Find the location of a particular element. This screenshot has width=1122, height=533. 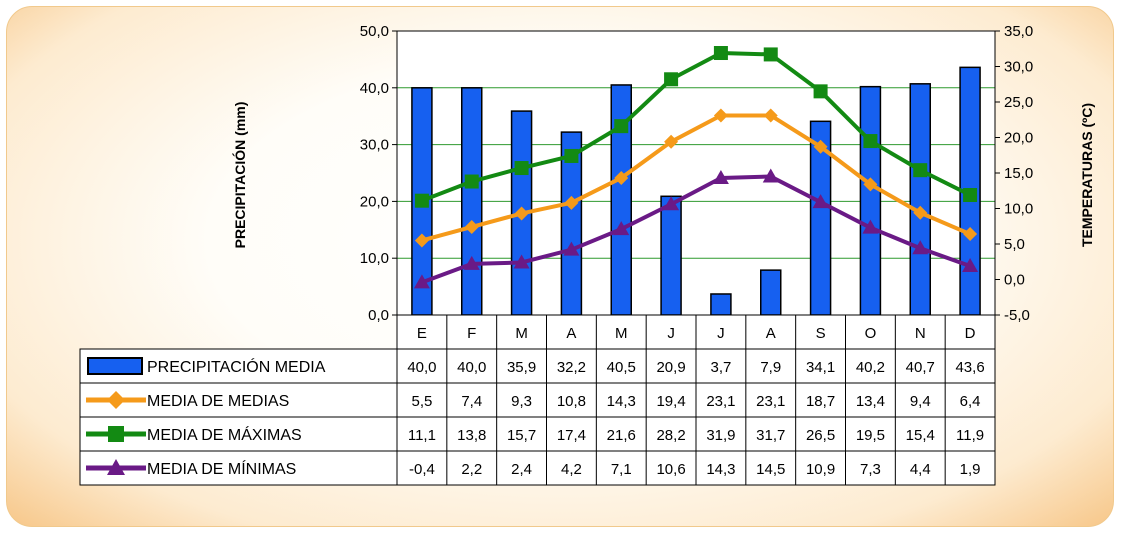

right-axis-title: TEMPERATURAS (ºC) is located at coordinates (1087, 175).